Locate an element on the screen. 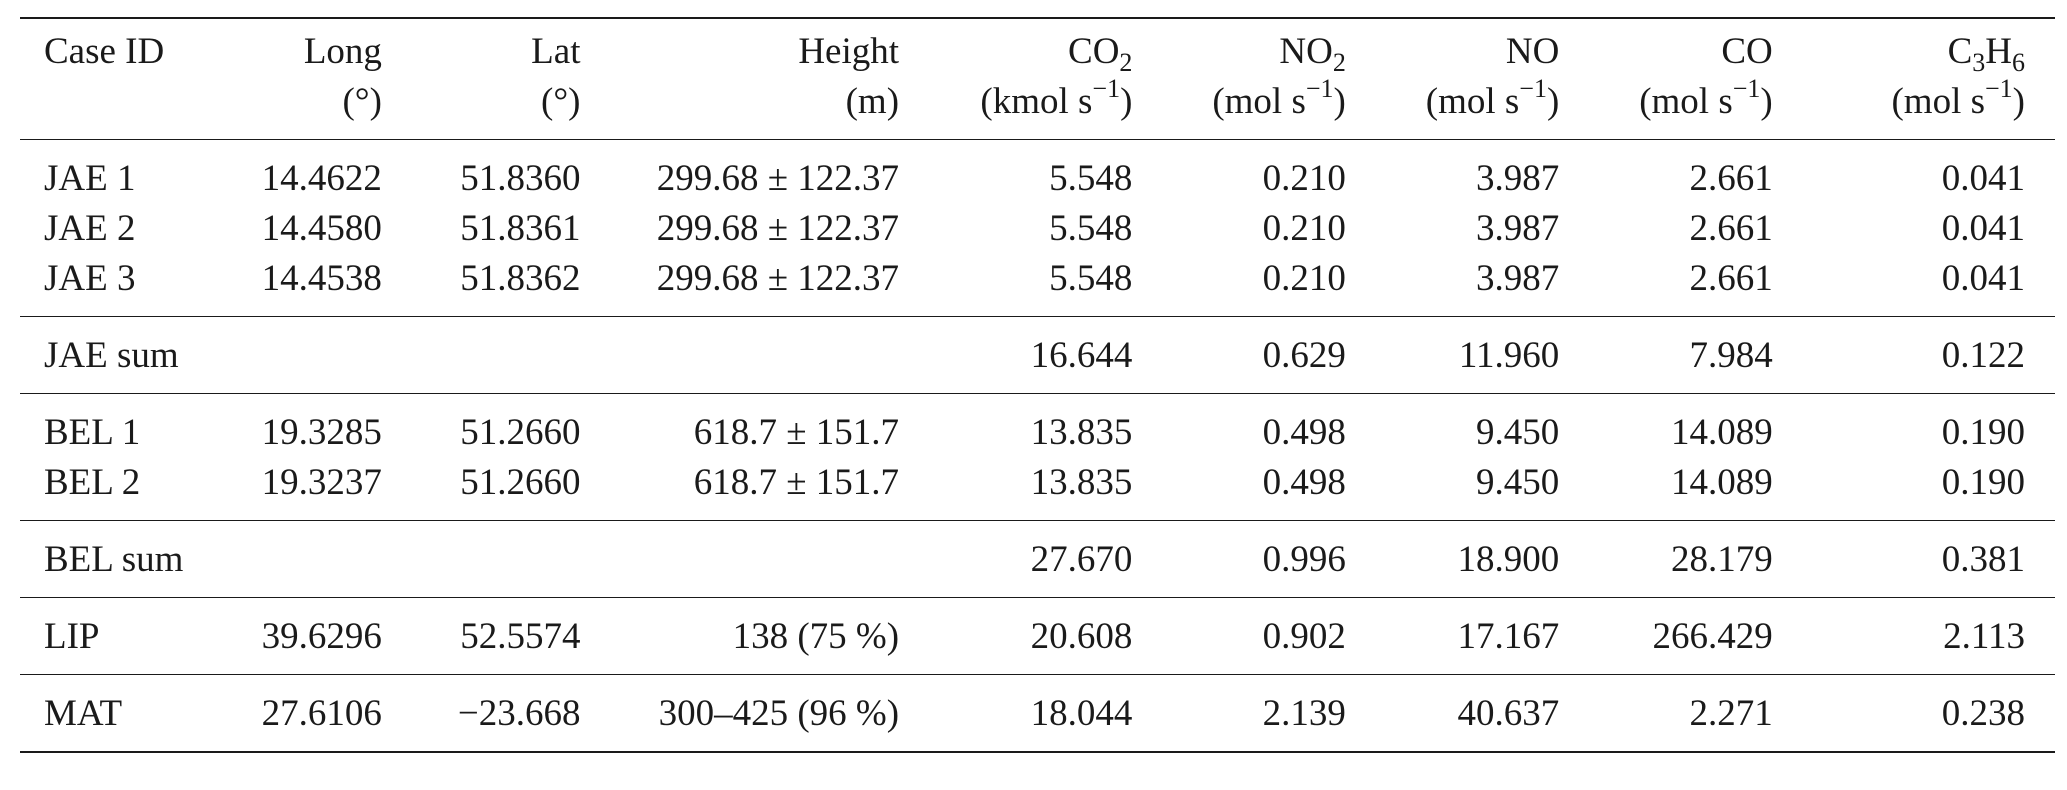  cell-long: 14.4580 is located at coordinates (321, 228).